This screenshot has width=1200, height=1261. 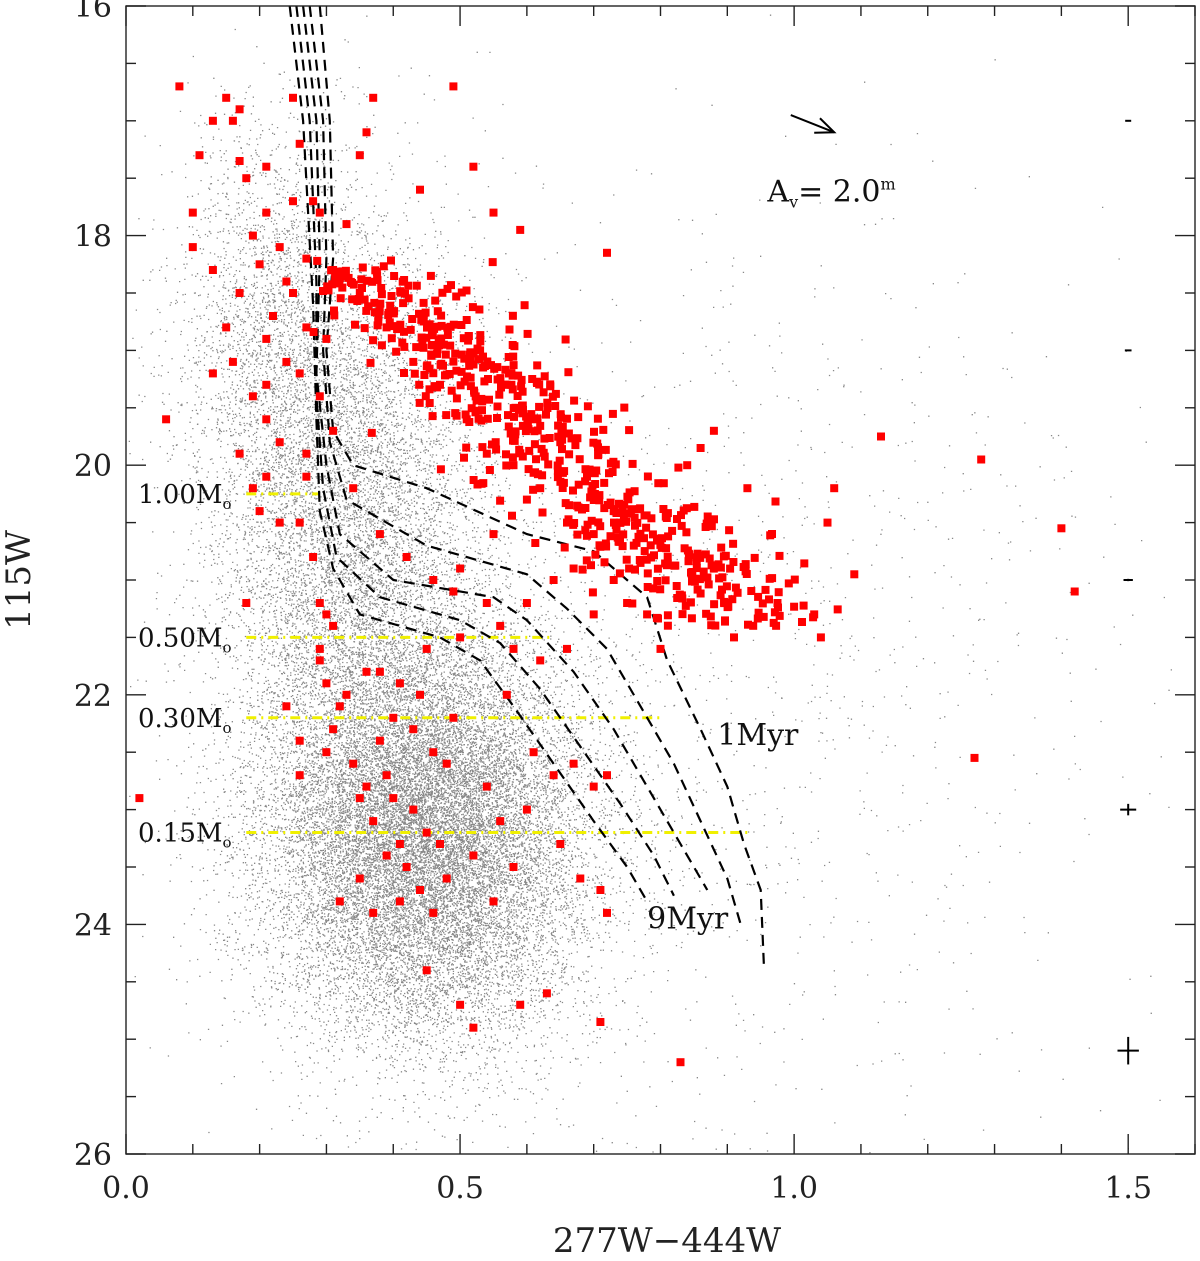 I want to click on y-tick-label: 26, so click(x=93, y=1155).